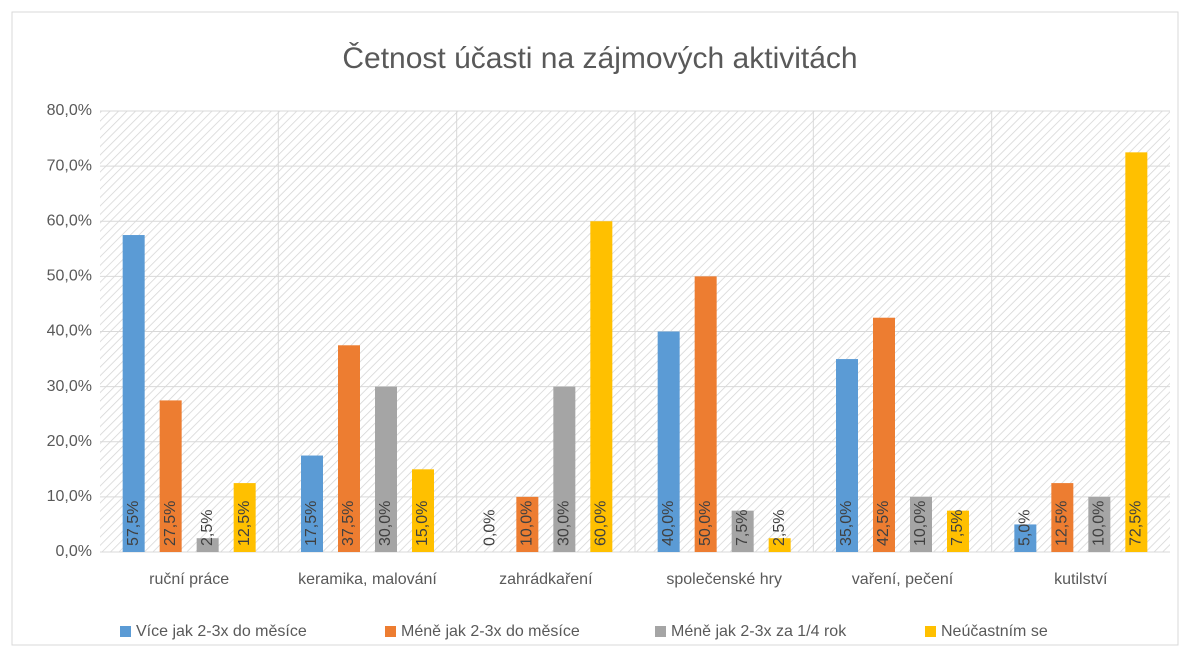 The image size is (1190, 657). What do you see at coordinates (1025, 528) in the screenshot?
I see `data-label: 5,0%` at bounding box center [1025, 528].